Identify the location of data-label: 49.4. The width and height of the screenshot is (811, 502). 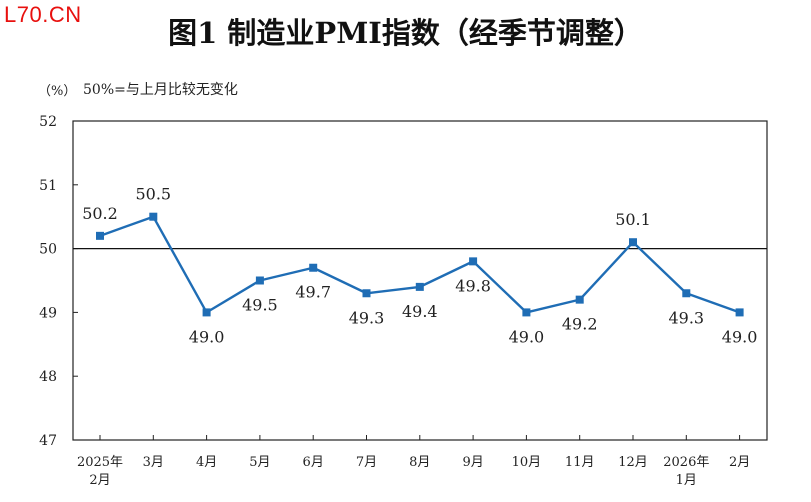
(420, 311).